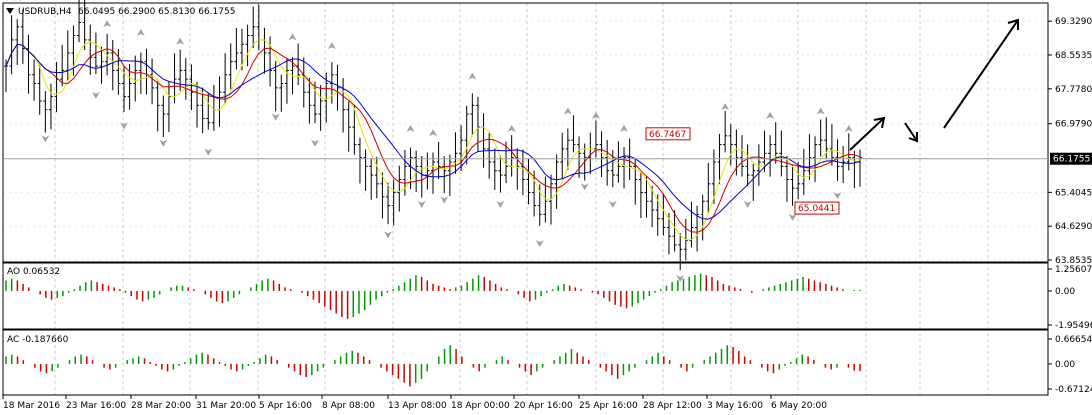 This screenshot has width=1092, height=415. I want to click on y-tick-label: 65.4045, so click(1073, 193).